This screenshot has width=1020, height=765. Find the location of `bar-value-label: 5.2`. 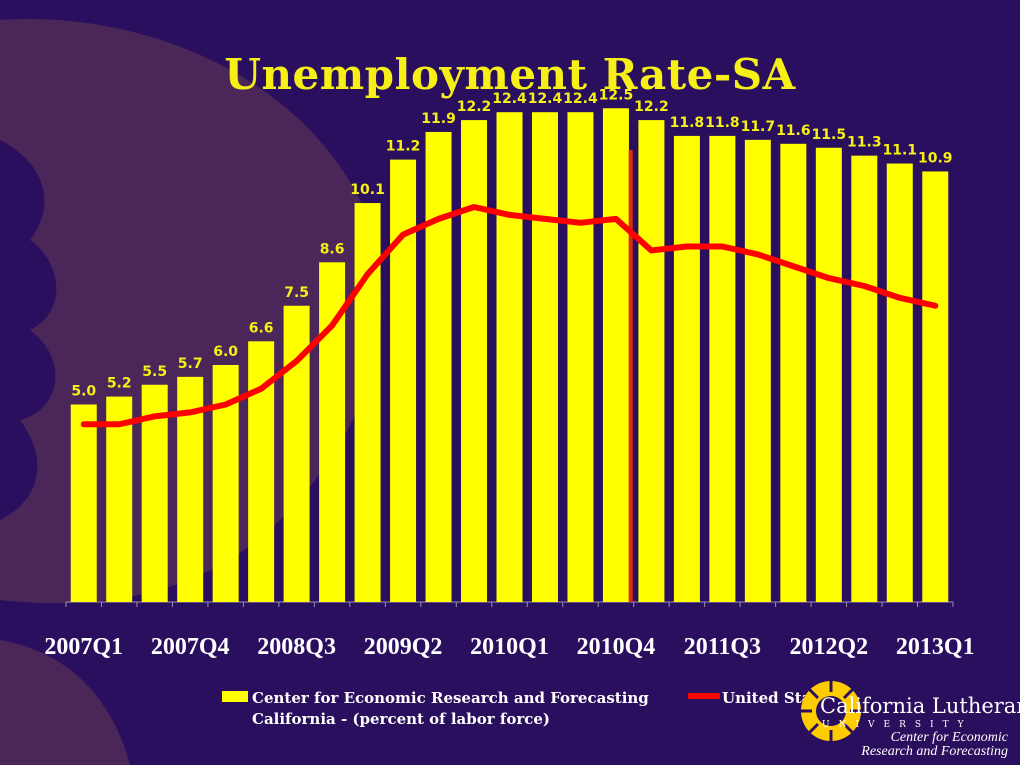

bar-value-label: 5.2 is located at coordinates (119, 384).